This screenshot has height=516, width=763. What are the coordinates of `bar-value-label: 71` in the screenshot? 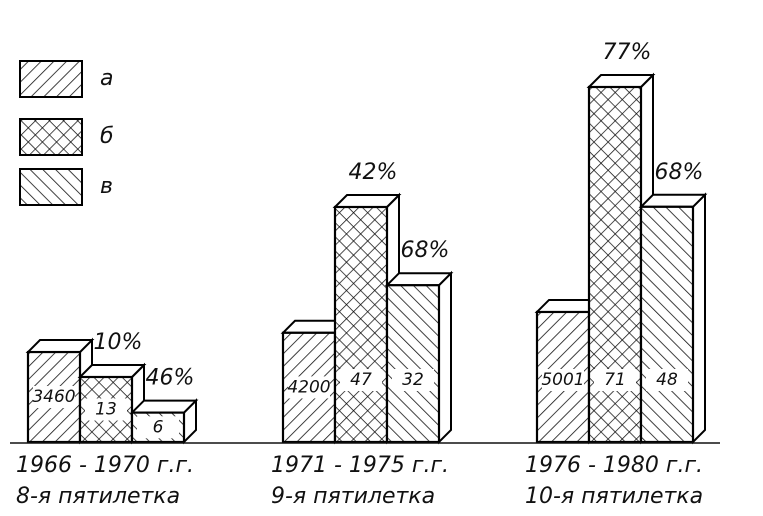 It's located at (615, 380).